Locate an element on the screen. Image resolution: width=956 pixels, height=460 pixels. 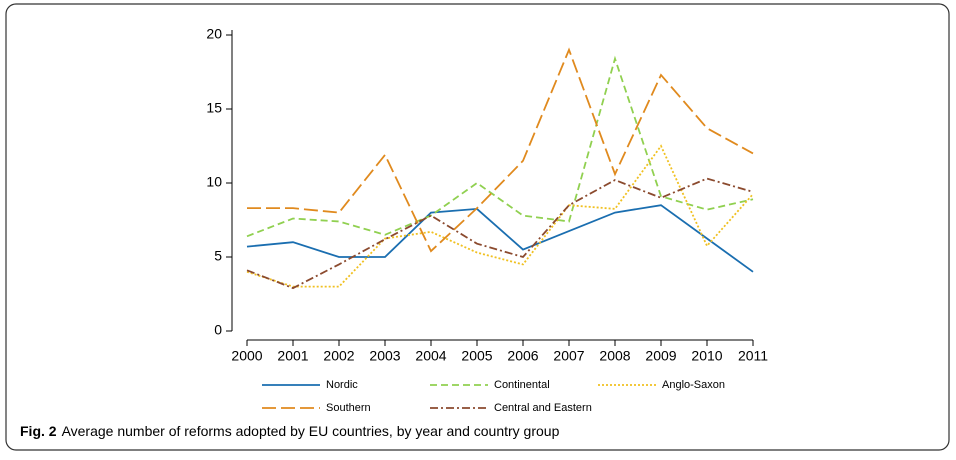
x-tick-label: 2003 is located at coordinates (384, 356).